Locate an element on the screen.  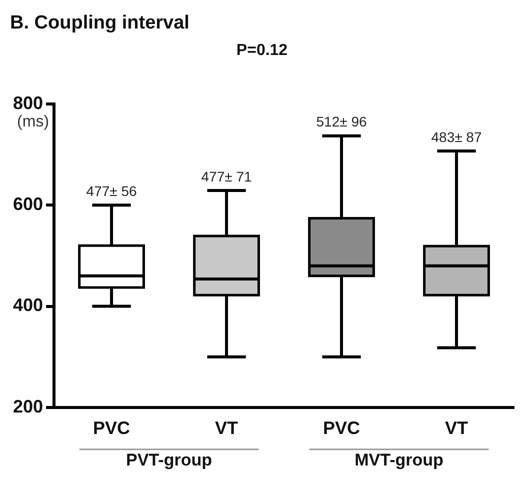
text: MVT-group is located at coordinates (399, 460).